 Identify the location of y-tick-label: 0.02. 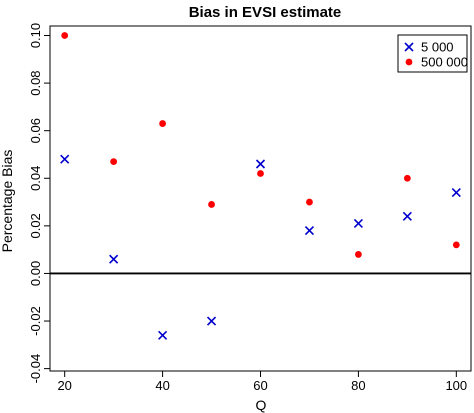
(35, 225).